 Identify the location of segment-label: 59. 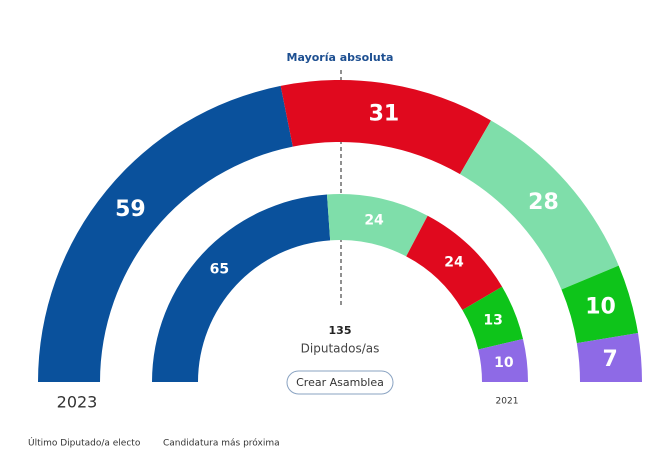
(130, 209).